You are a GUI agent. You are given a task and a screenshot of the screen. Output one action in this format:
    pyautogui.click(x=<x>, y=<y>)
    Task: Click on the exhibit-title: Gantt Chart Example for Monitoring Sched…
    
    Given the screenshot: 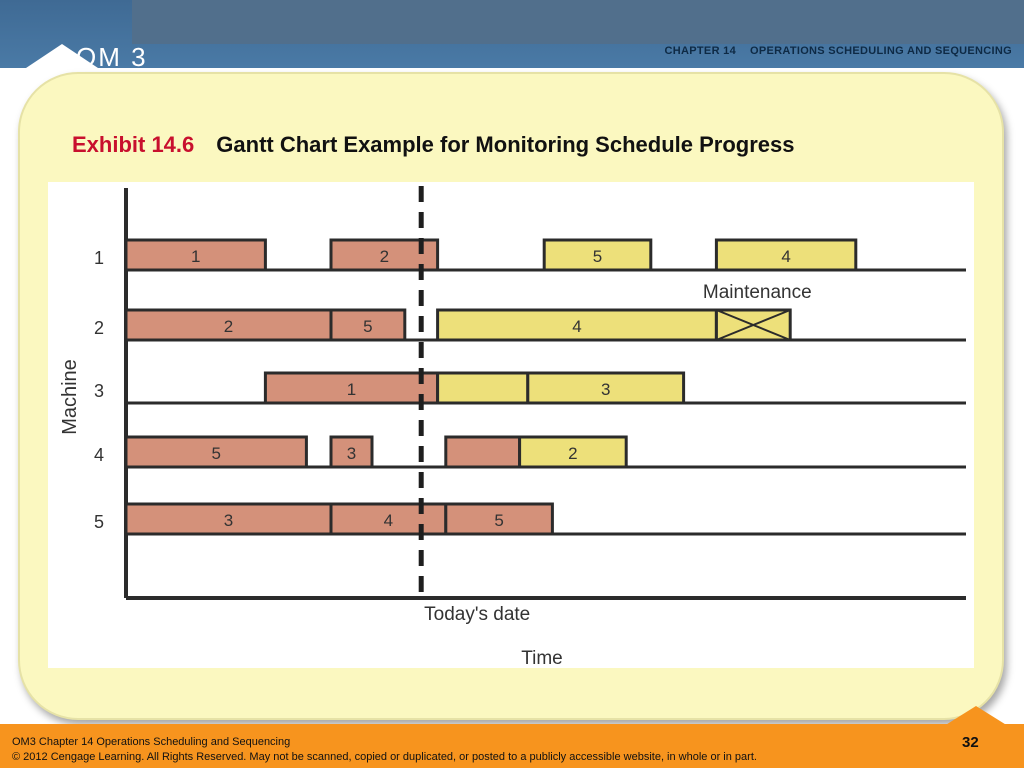 What is the action you would take?
    pyautogui.click(x=505, y=144)
    